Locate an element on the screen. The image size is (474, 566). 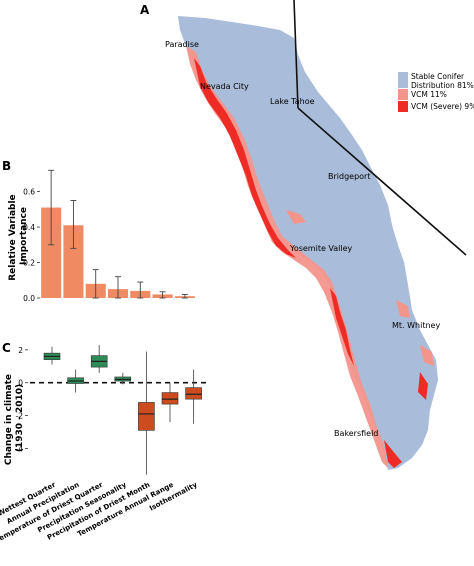
panel-b-letter: B is located at coordinates (6, 166).